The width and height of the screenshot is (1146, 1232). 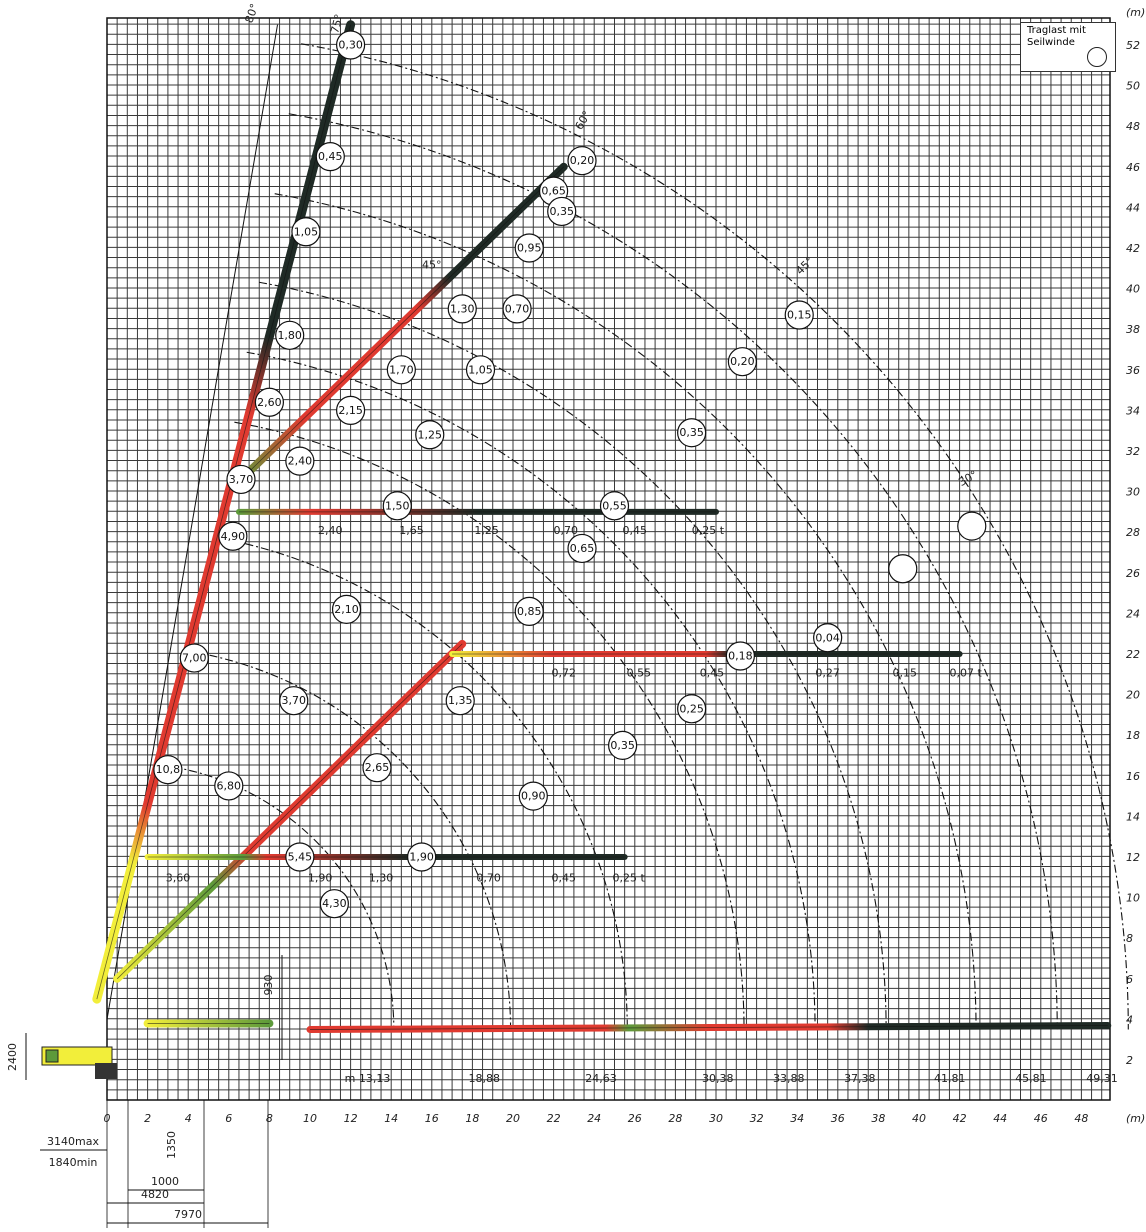 I want to click on y-tick-label: 52, so click(x=1133, y=45).